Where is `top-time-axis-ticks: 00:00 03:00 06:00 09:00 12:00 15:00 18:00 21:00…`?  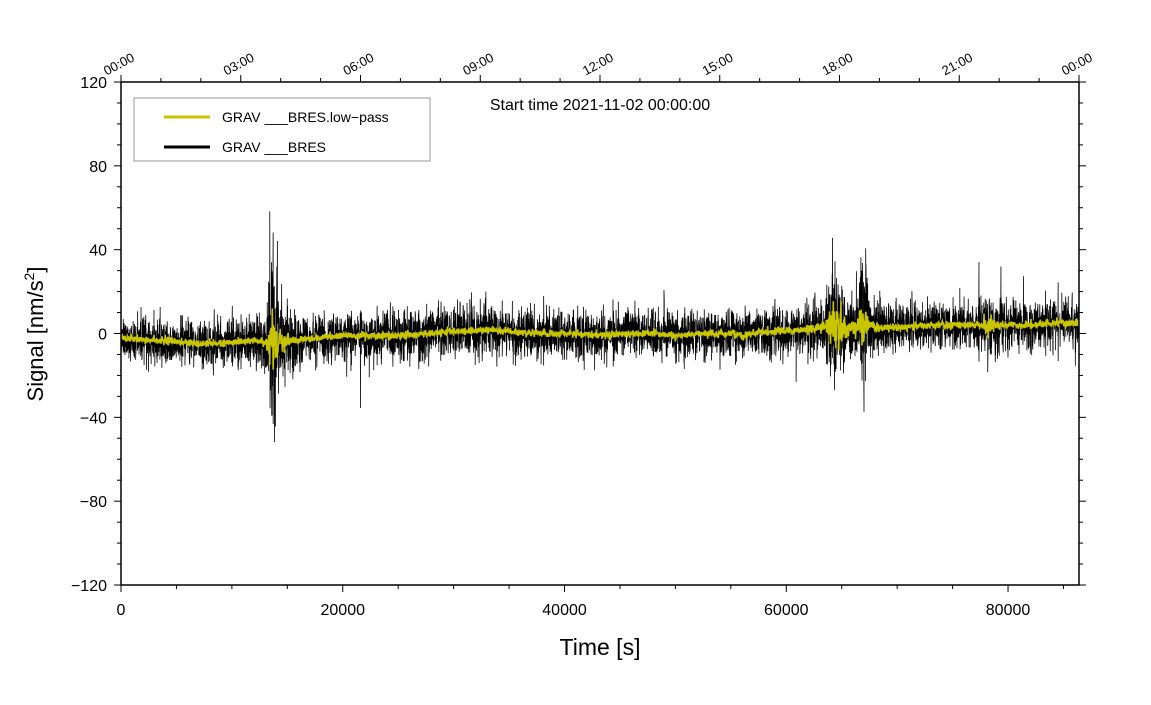
top-time-axis-ticks: 00:00 03:00 06:00 09:00 12:00 15:00 18:00 21:00… is located at coordinates (598, 66).